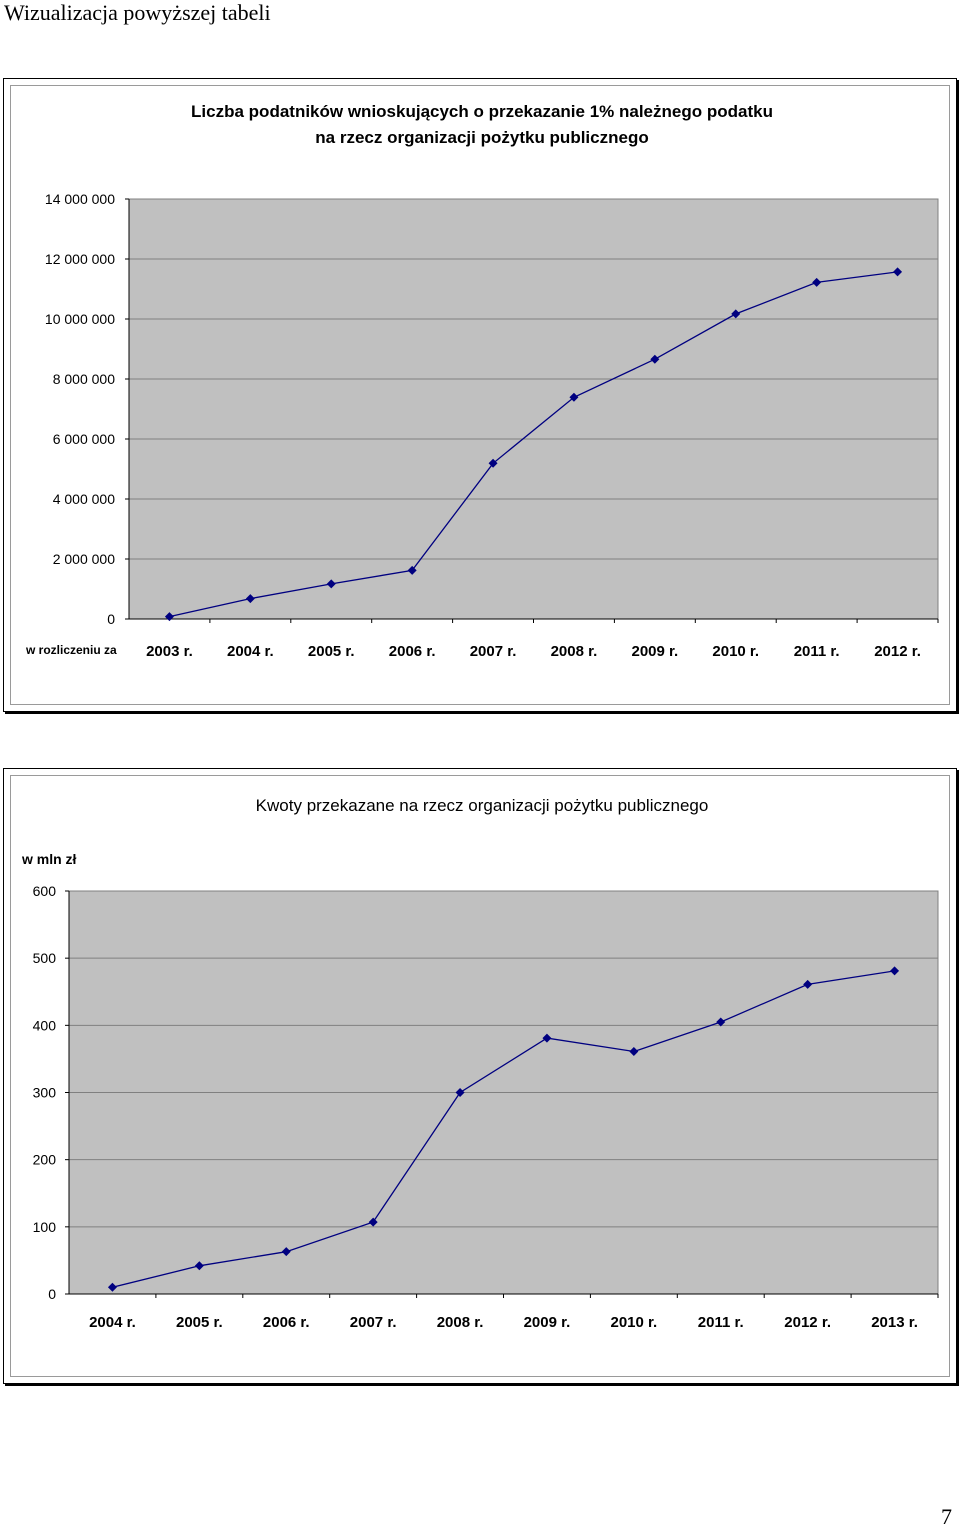  What do you see at coordinates (49, 859) in the screenshot?
I see `y-axis-label: w mln zł` at bounding box center [49, 859].